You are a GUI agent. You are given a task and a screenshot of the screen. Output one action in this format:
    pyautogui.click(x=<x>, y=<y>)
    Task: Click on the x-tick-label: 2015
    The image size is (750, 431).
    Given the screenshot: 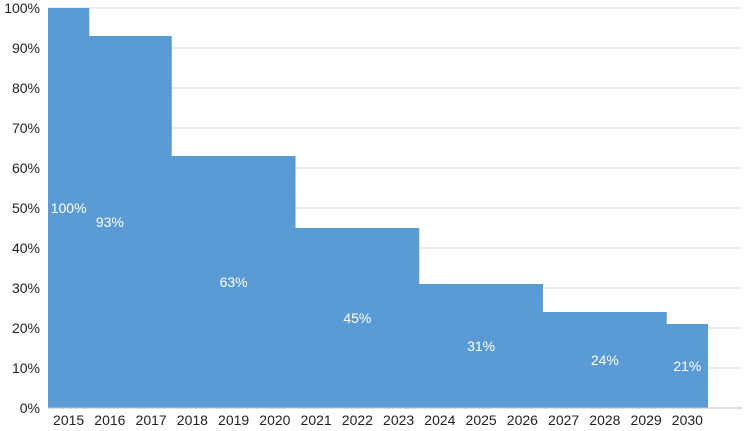 What is the action you would take?
    pyautogui.click(x=68, y=420)
    